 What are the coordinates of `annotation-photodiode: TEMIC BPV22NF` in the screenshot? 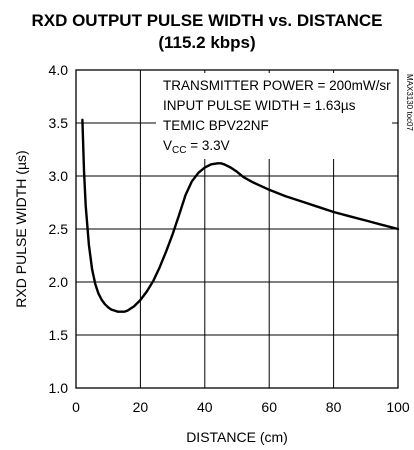 It's located at (216, 125).